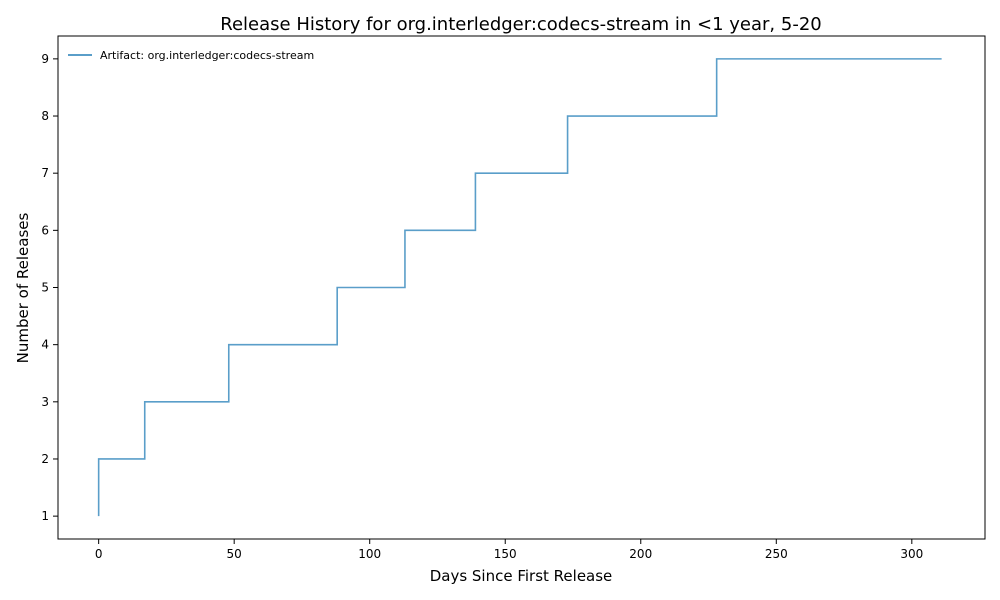 This screenshot has width=1000, height=600. What do you see at coordinates (45, 173) in the screenshot?
I see `y-tick-label: 7` at bounding box center [45, 173].